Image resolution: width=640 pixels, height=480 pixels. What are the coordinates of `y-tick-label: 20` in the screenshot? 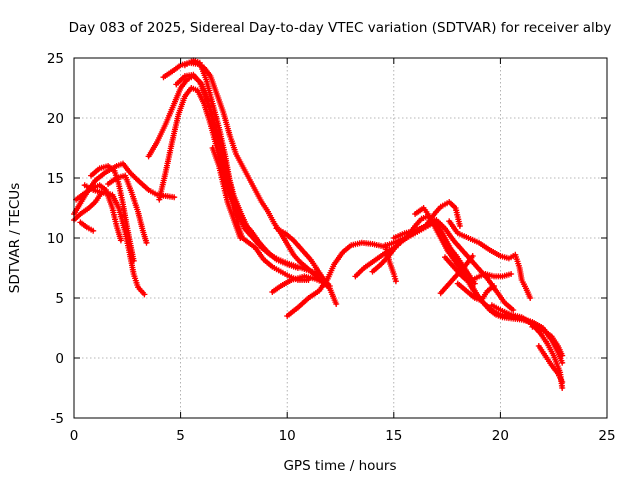 It's located at (55, 119).